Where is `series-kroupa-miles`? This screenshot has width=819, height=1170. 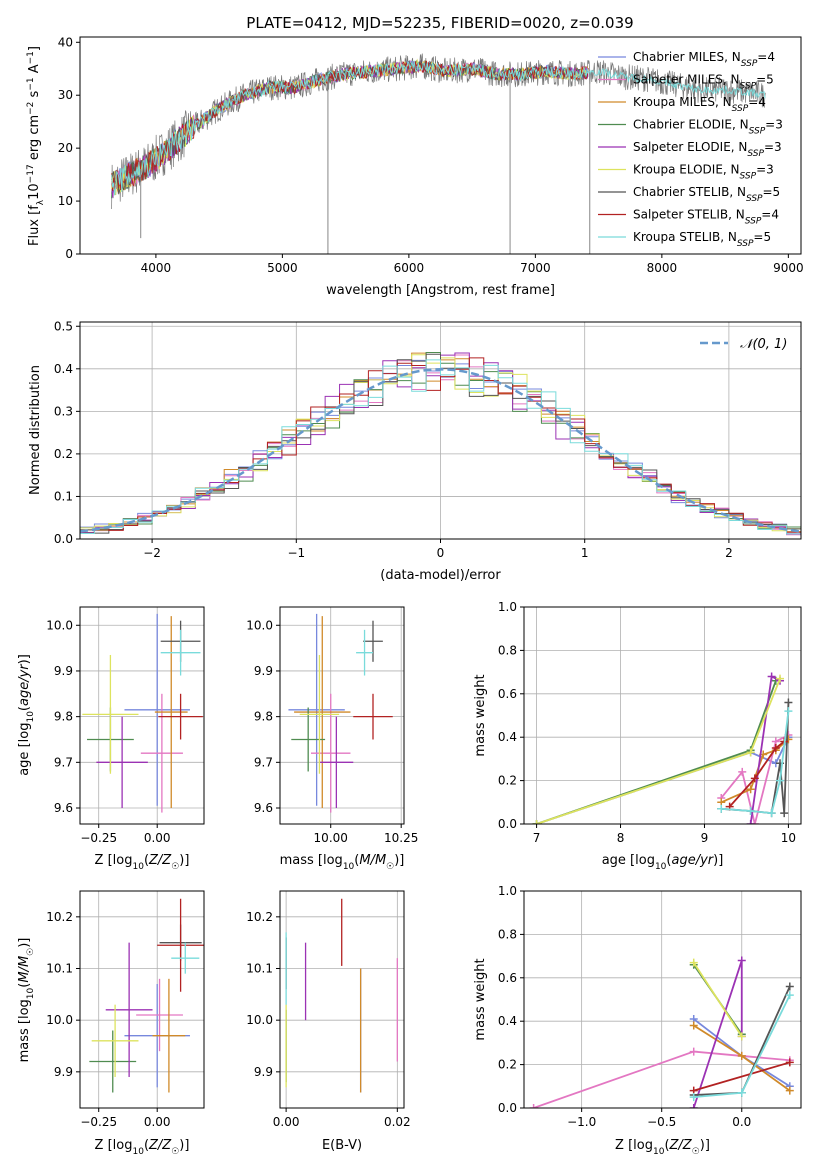 series-kroupa-miles is located at coordinates (741, 1058).